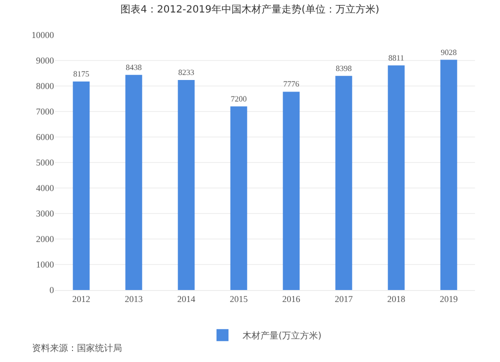 The height and width of the screenshot is (362, 500). What do you see at coordinates (134, 299) in the screenshot?
I see `x-tick-label: 2013` at bounding box center [134, 299].